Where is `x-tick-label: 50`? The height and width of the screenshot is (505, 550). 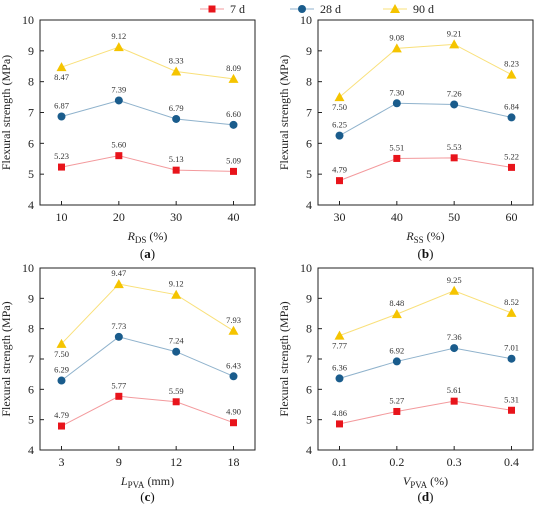
x-tick-label: 50 is located at coordinates (454, 217).